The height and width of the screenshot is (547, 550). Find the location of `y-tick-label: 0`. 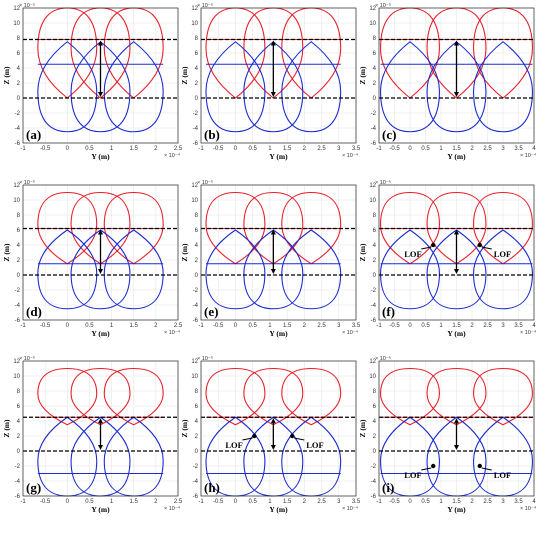

y-tick-label: 0 is located at coordinates (19, 99).